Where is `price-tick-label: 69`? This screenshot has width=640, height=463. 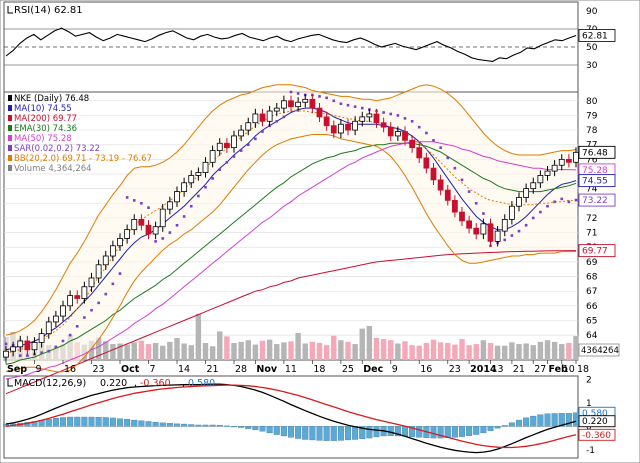
price-tick-label: 69 is located at coordinates (592, 263).